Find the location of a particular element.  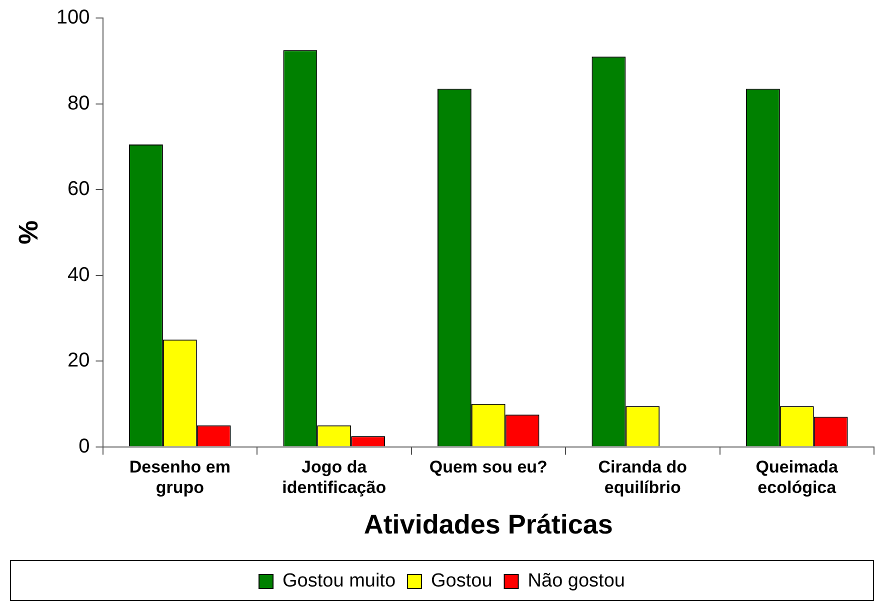

x-tick-label: Queimada ecológica is located at coordinates (797, 478).